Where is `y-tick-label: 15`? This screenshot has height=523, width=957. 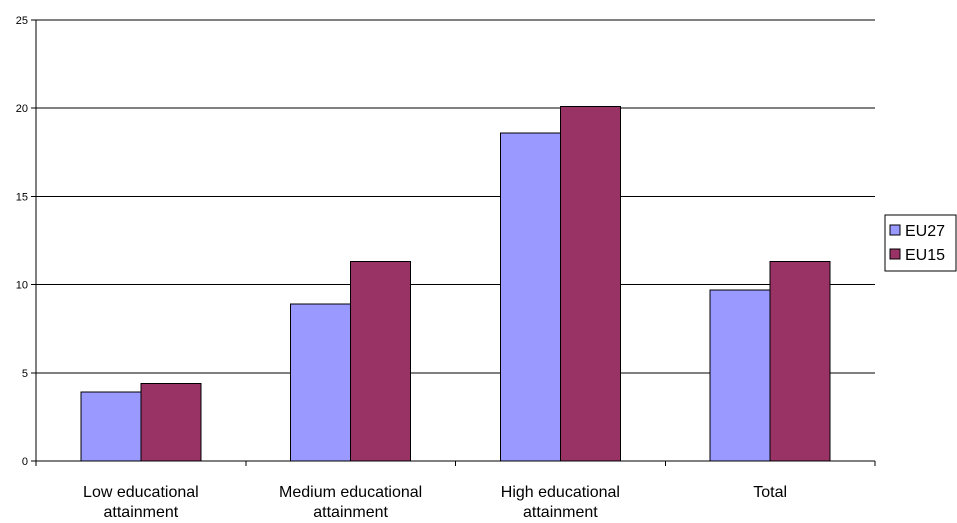
y-tick-label: 15 is located at coordinates (22, 197).